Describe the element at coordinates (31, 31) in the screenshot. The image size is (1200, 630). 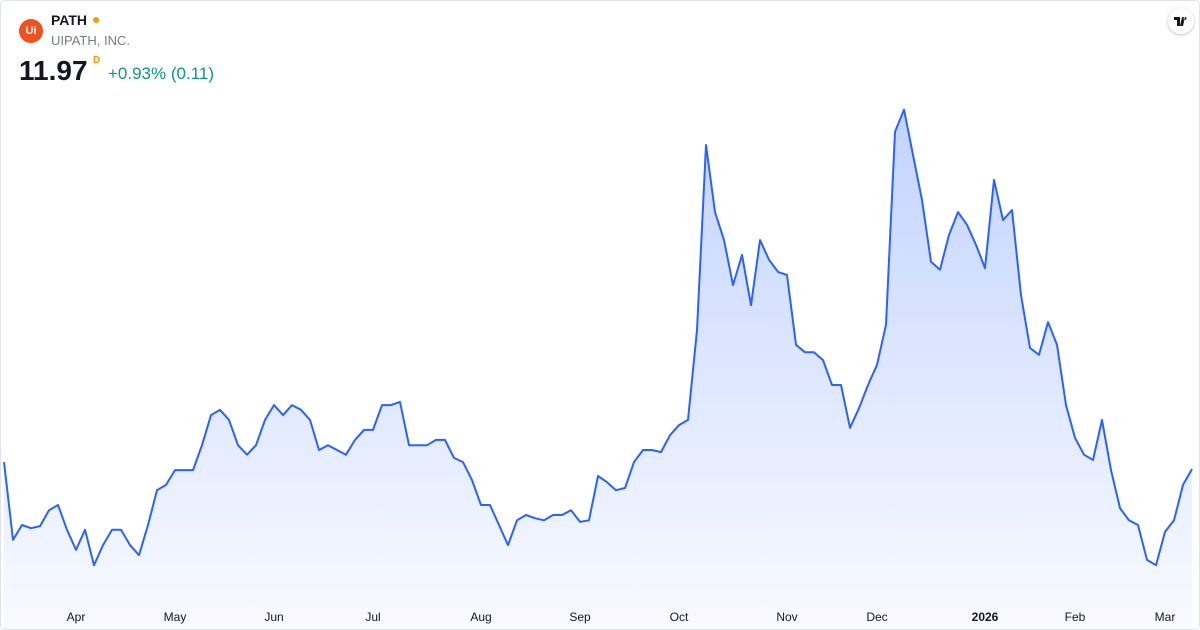
I see `logo: Ui` at that location.